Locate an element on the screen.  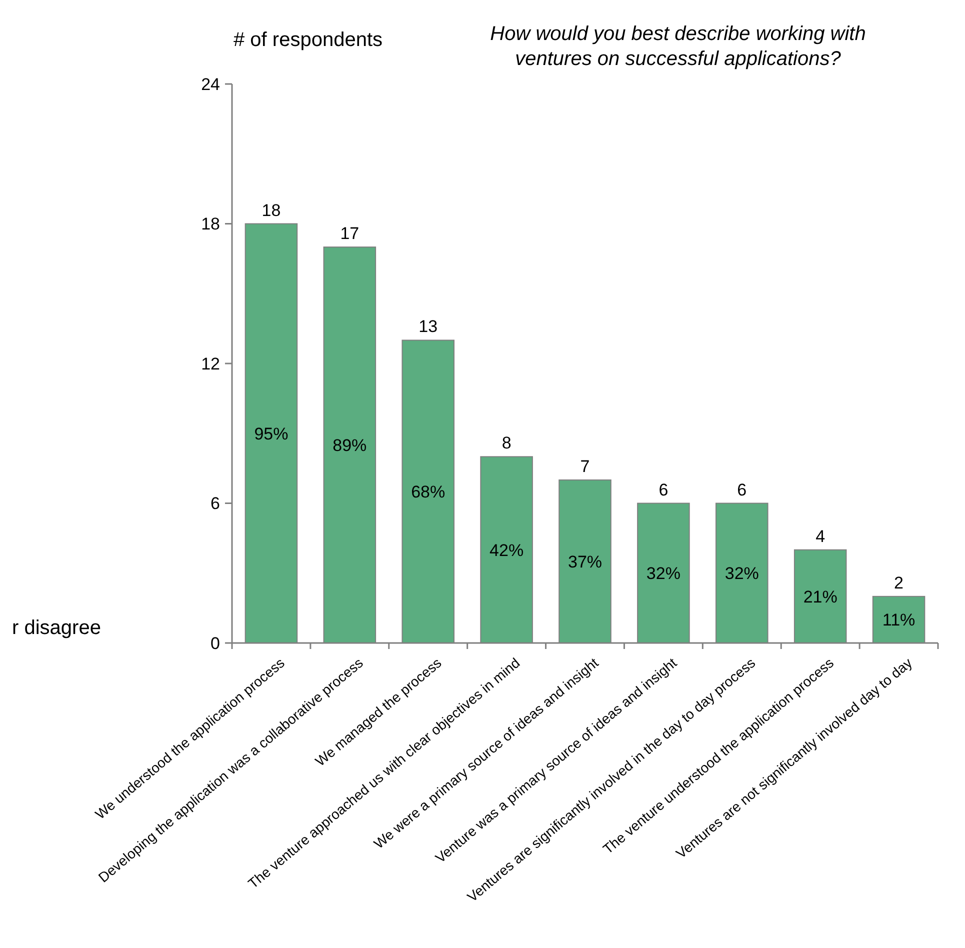
y-tick-label: 18 is located at coordinates (210, 224).